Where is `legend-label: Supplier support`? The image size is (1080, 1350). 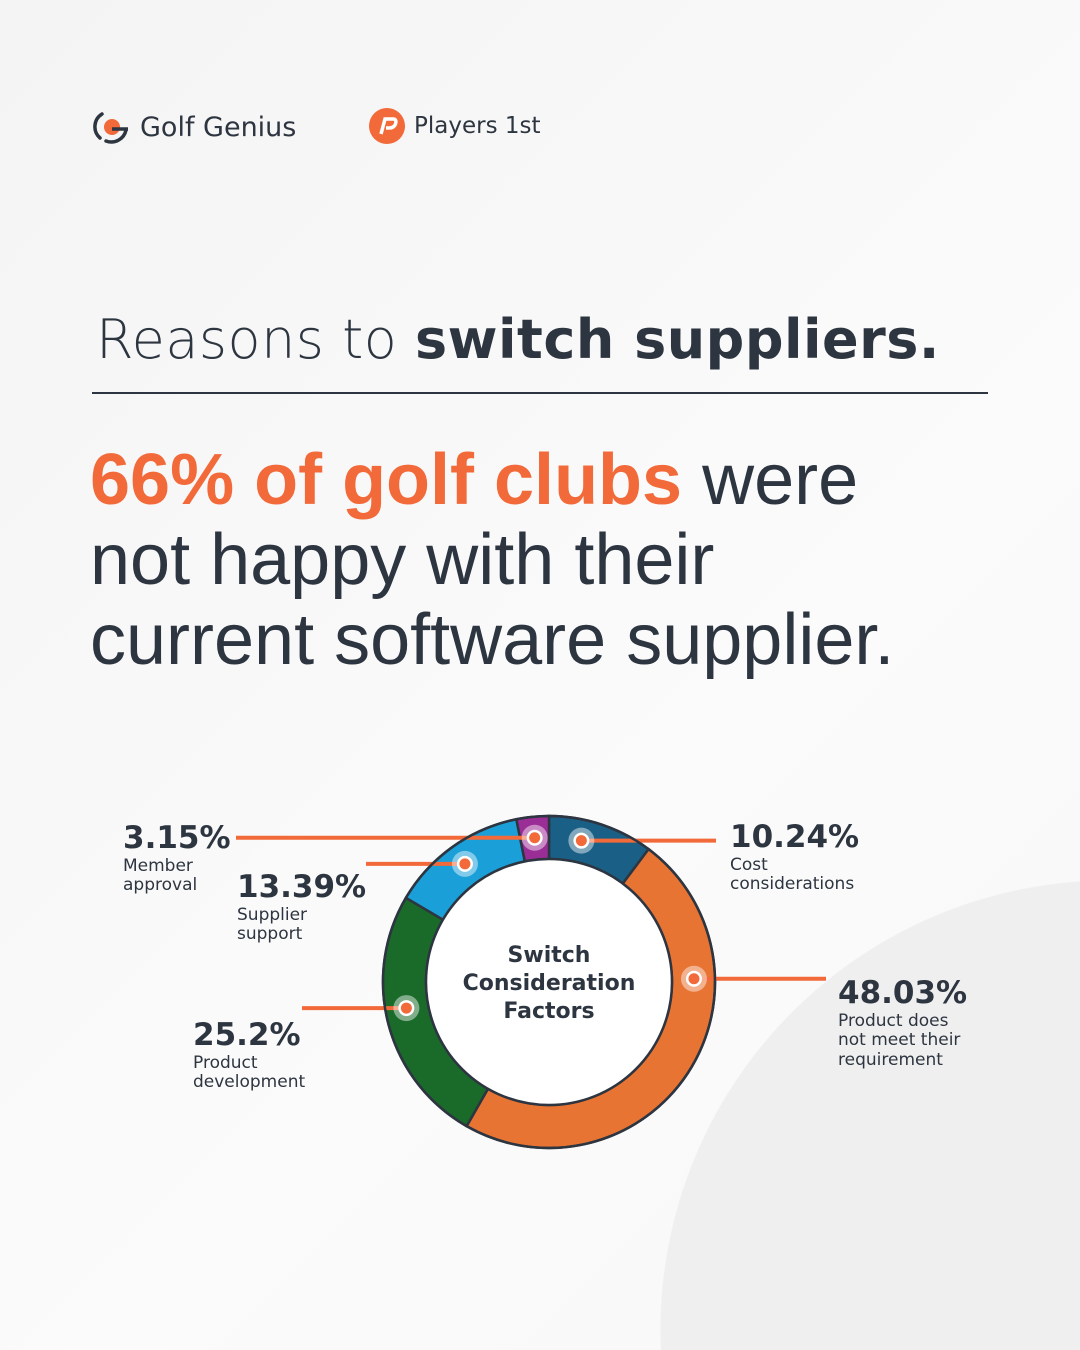 legend-label: Supplier support is located at coordinates (272, 924).